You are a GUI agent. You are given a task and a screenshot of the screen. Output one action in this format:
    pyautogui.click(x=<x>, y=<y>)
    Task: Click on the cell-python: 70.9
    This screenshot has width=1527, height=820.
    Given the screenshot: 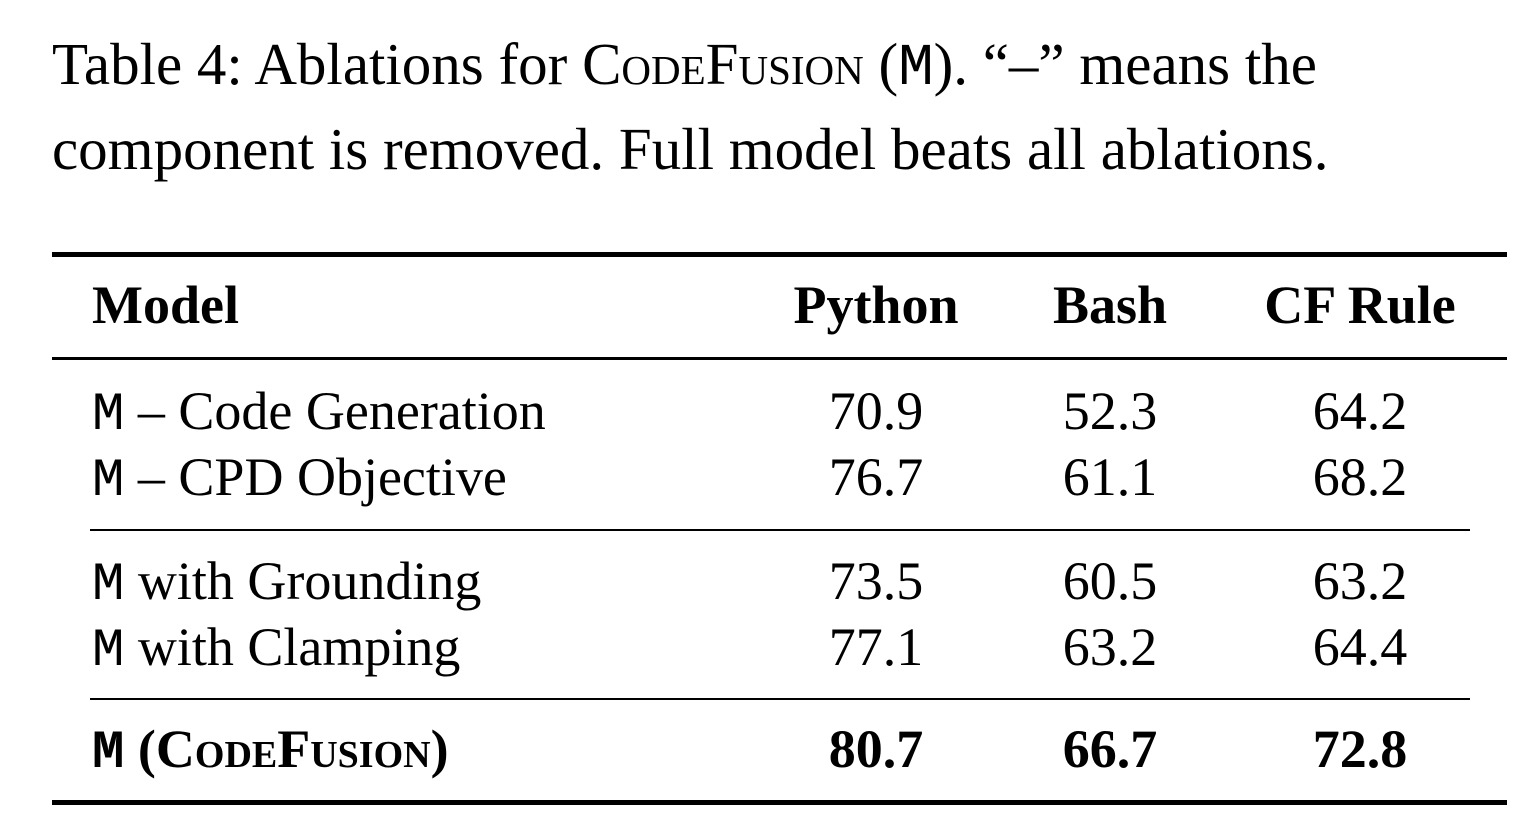 What is the action you would take?
    pyautogui.click(x=876, y=411)
    